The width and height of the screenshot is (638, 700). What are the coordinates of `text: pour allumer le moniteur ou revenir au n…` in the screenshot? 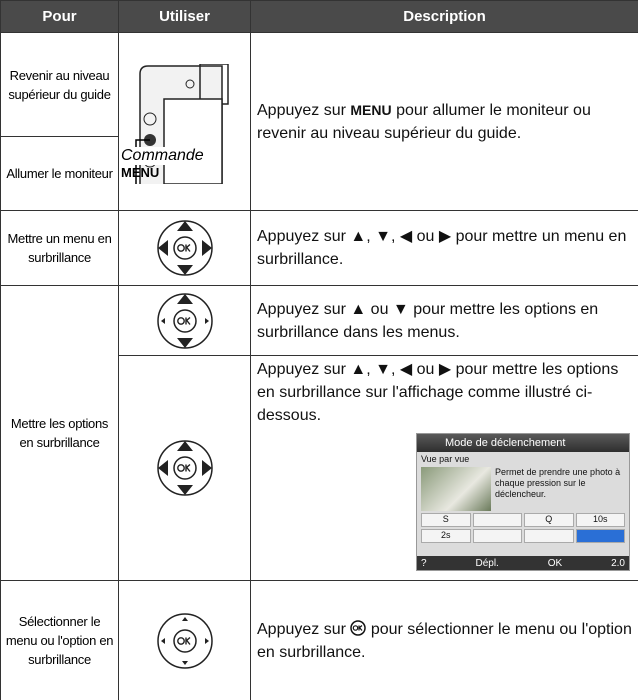 It's located at (424, 121).